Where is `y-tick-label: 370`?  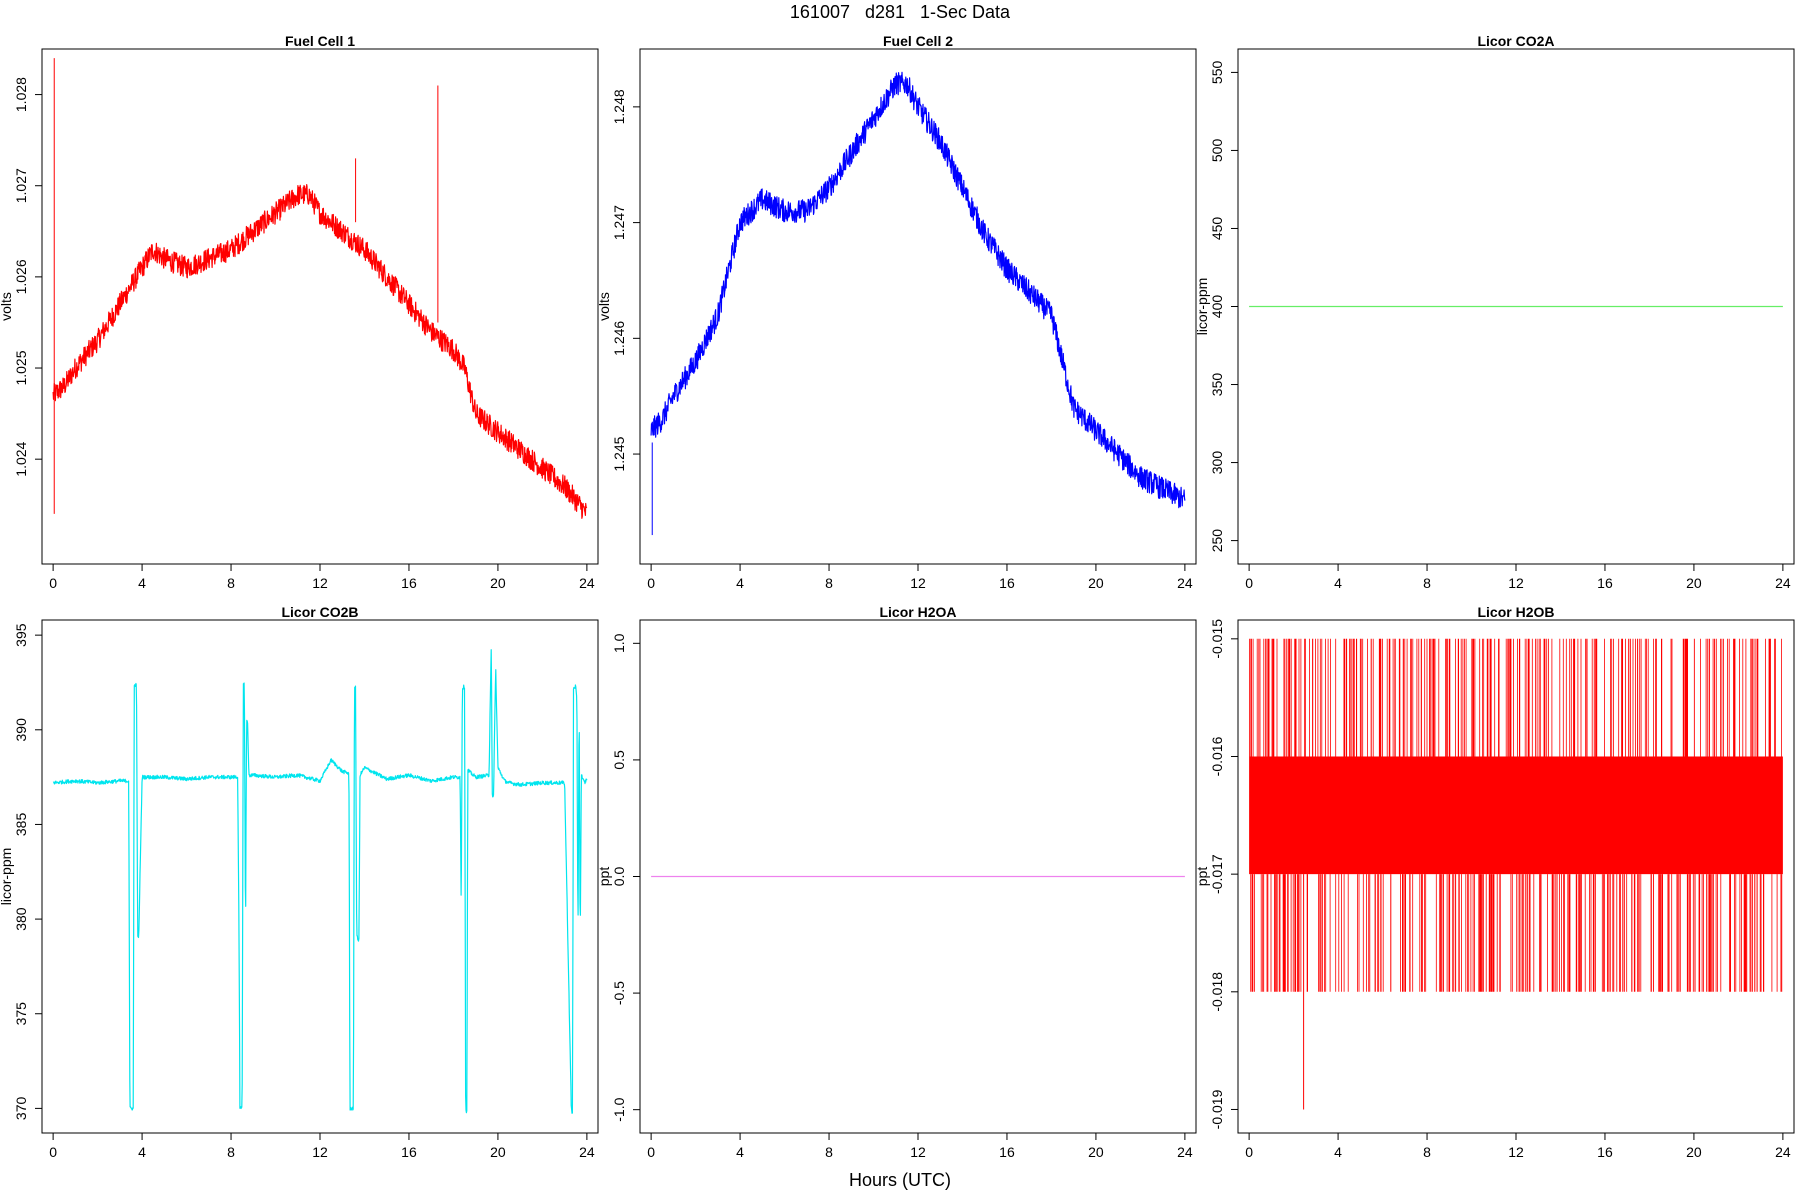
y-tick-label: 370 is located at coordinates (21, 1108).